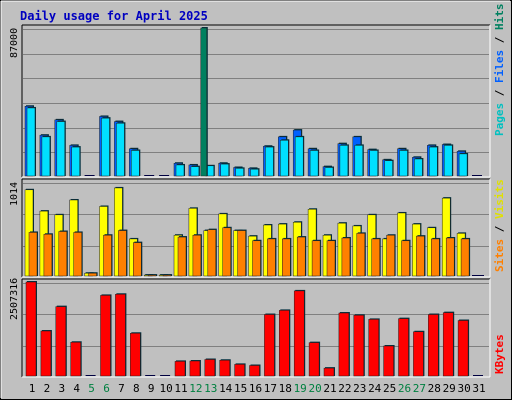 The height and width of the screenshot is (400, 512). What do you see at coordinates (14, 43) in the screenshot?
I see `top-panel-max-label: 87000` at bounding box center [14, 43].